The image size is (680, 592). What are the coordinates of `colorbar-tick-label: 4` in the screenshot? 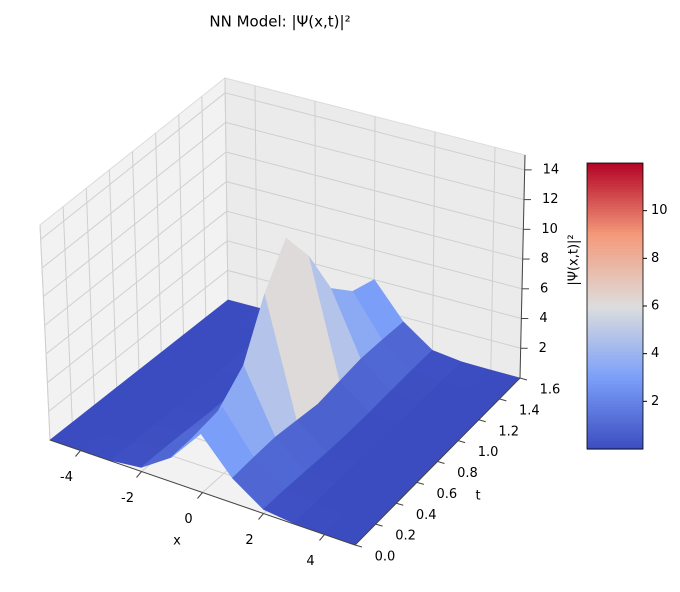 It's located at (655, 353).